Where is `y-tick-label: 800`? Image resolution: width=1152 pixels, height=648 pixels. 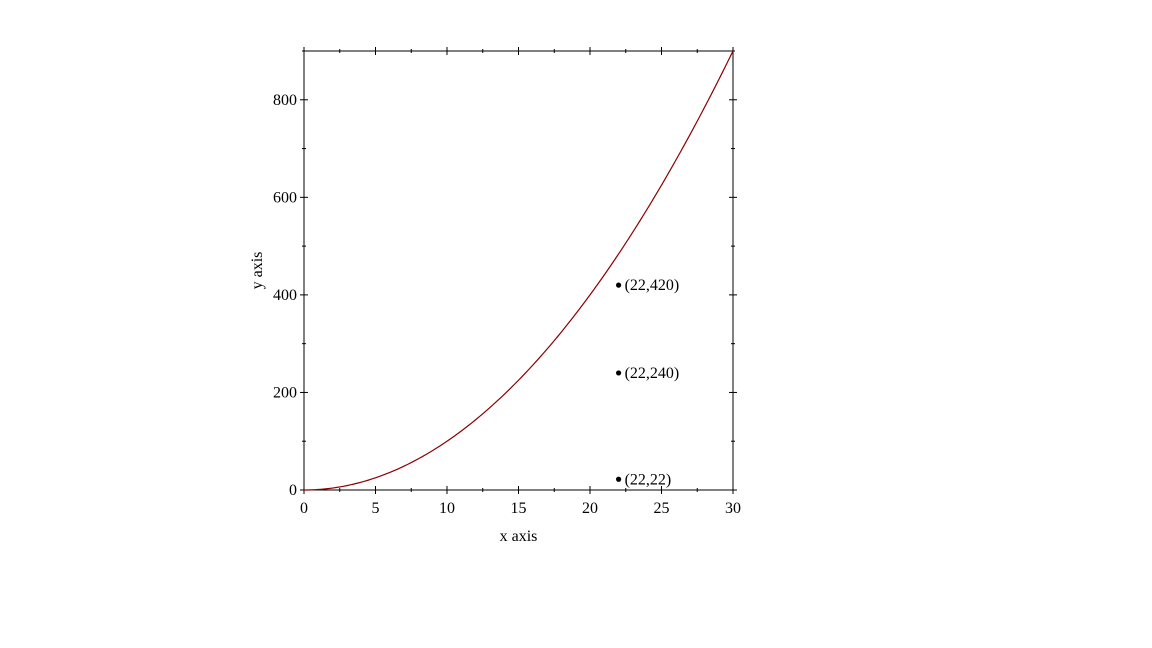 y-tick-label: 800 is located at coordinates (285, 100).